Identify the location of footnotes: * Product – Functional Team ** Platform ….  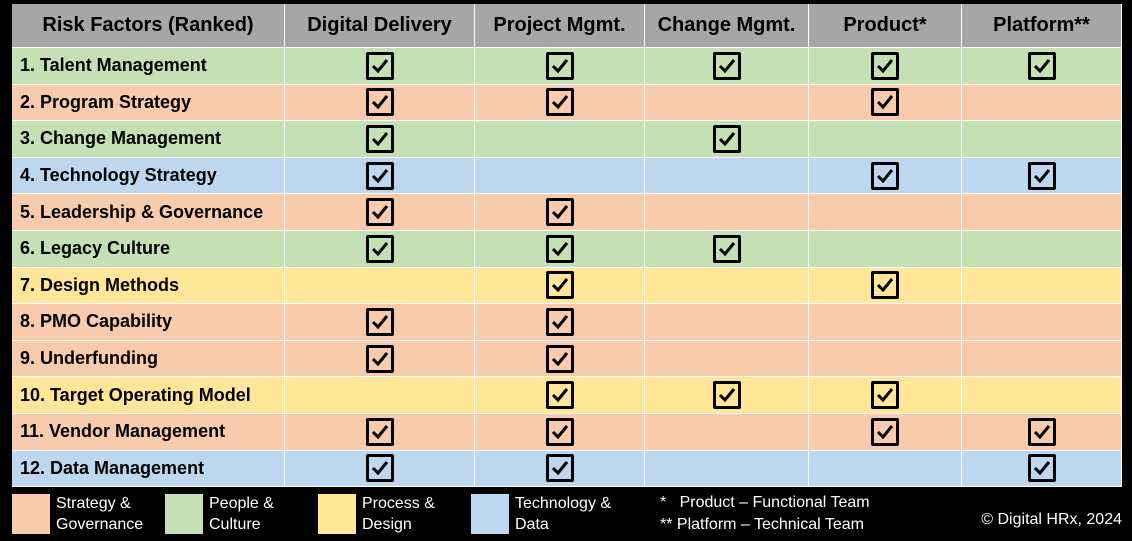
(765, 514).